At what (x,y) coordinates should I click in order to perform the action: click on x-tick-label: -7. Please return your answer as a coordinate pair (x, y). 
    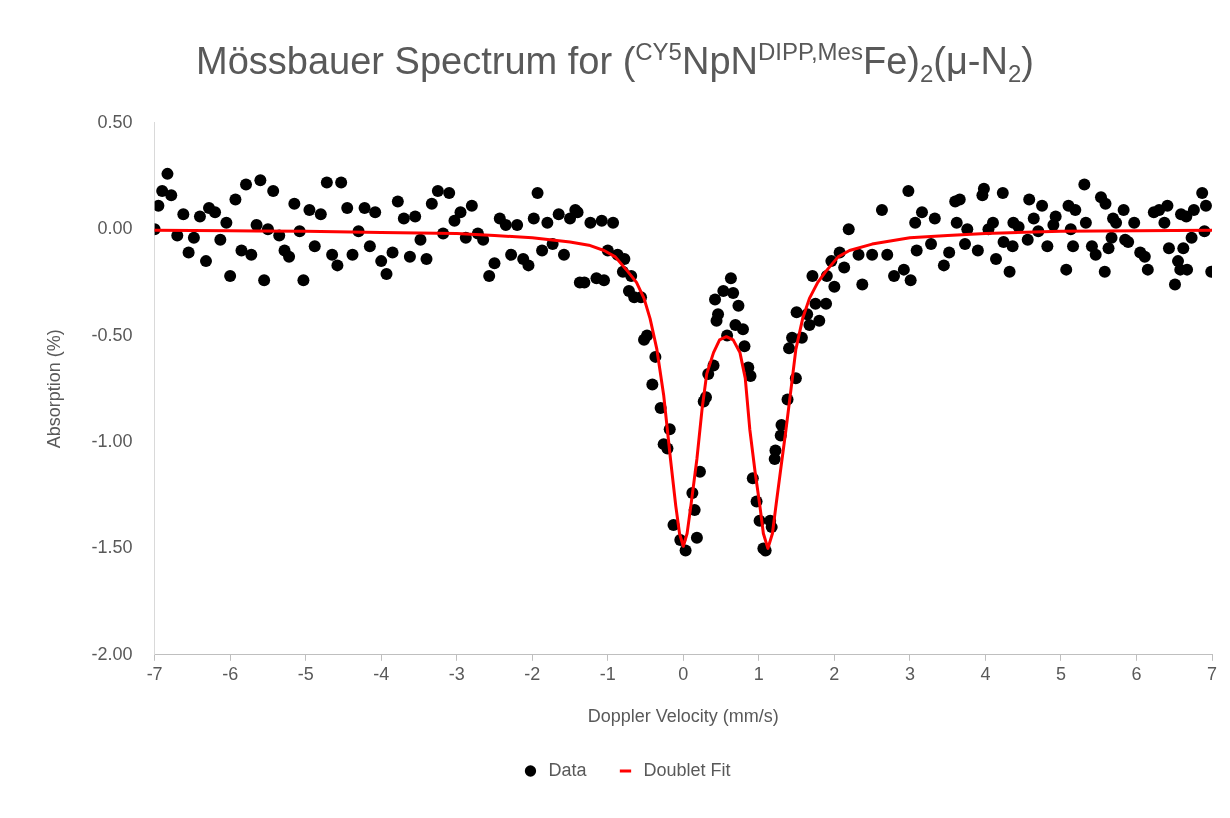
    Looking at the image, I should click on (154, 673).